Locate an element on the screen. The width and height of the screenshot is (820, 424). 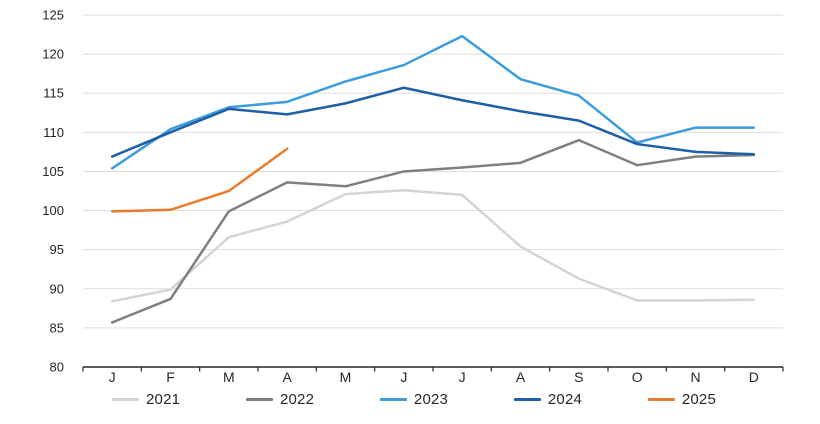
y-axis-label: 105 is located at coordinates (53, 171).